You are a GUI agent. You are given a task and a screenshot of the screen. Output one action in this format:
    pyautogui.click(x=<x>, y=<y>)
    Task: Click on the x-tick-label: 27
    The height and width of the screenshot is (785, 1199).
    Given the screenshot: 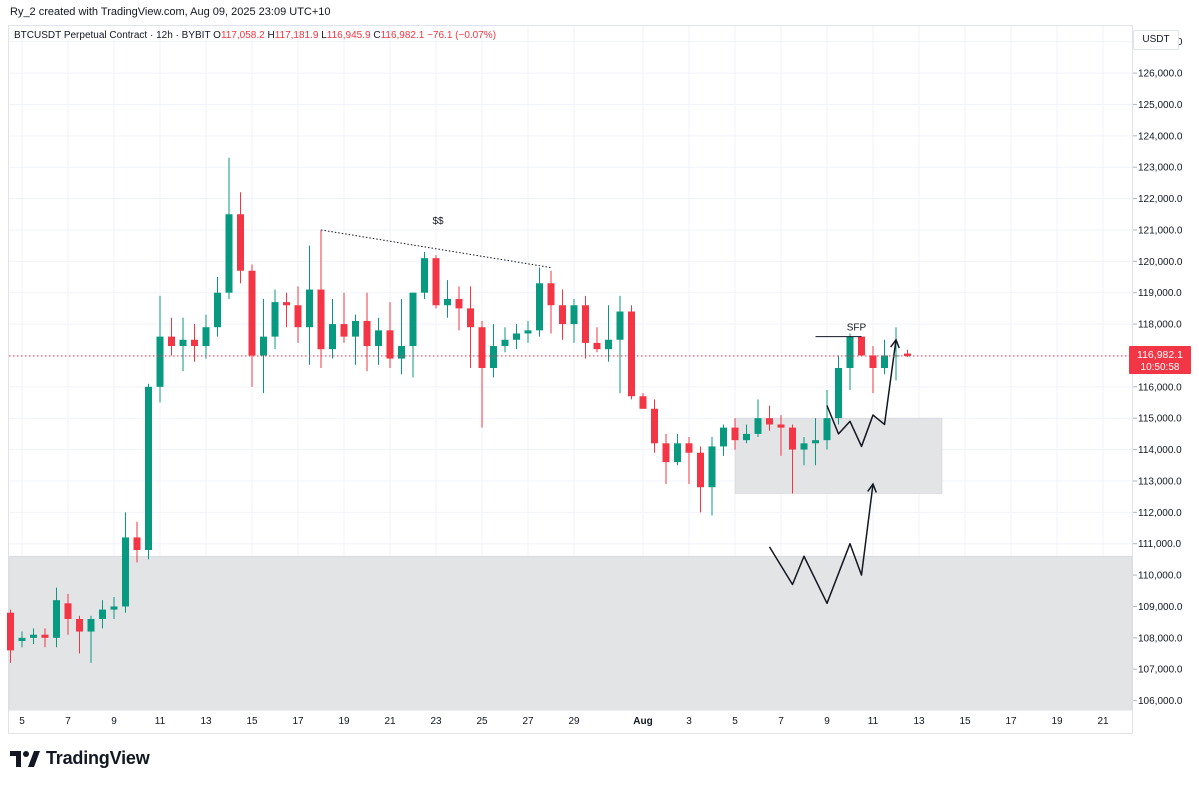 What is the action you would take?
    pyautogui.click(x=528, y=721)
    